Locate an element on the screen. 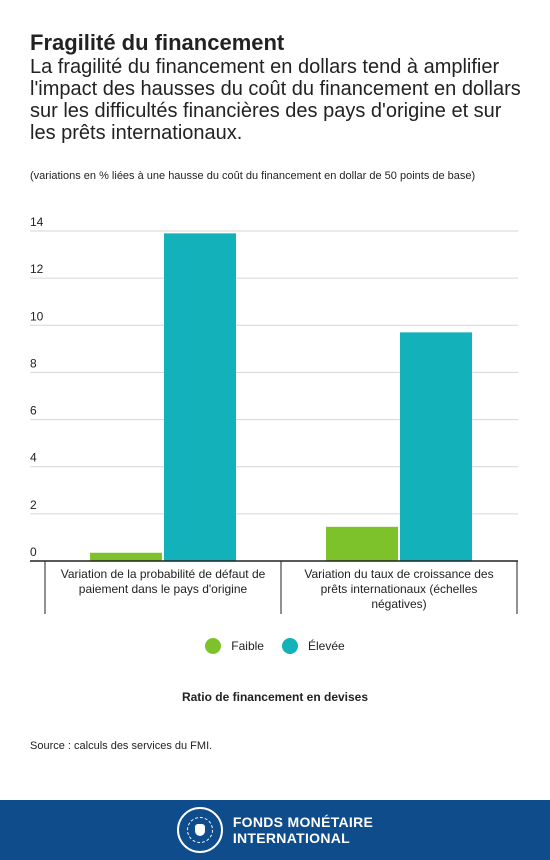  chart-title: Fragilité du financement is located at coordinates (157, 42).